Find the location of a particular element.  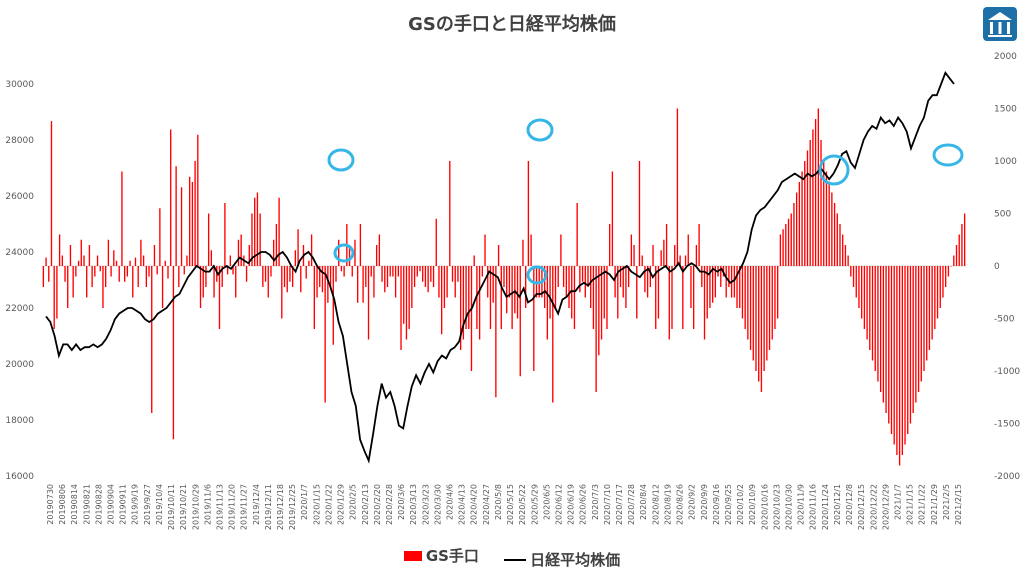

x-tick-label: 2020/7/3 is located at coordinates (595, 502).